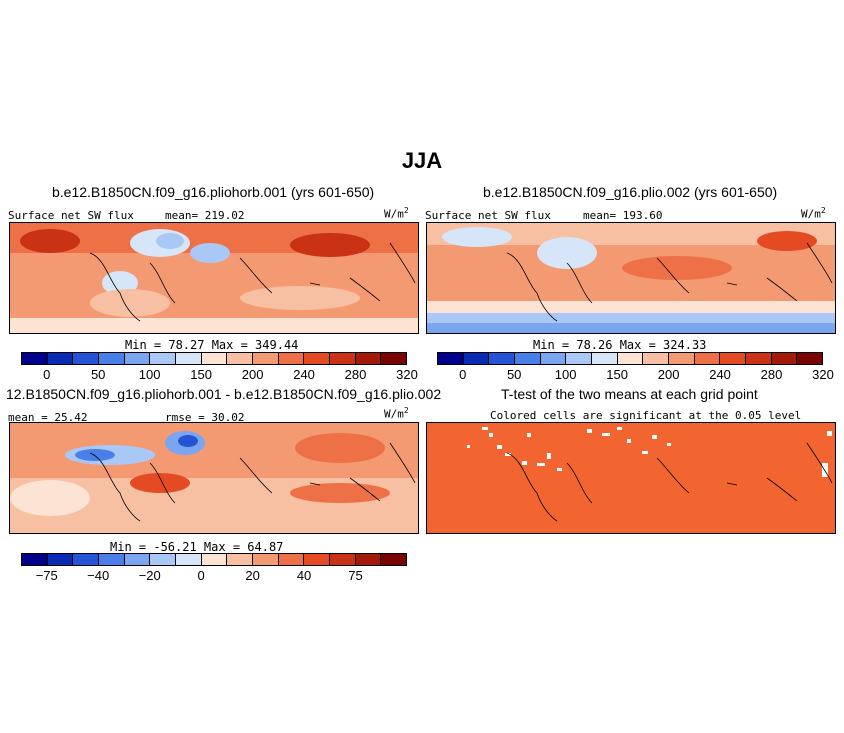 This screenshot has width=844, height=733. What do you see at coordinates (422, 160) in the screenshot?
I see `figure-title: JJA` at bounding box center [422, 160].